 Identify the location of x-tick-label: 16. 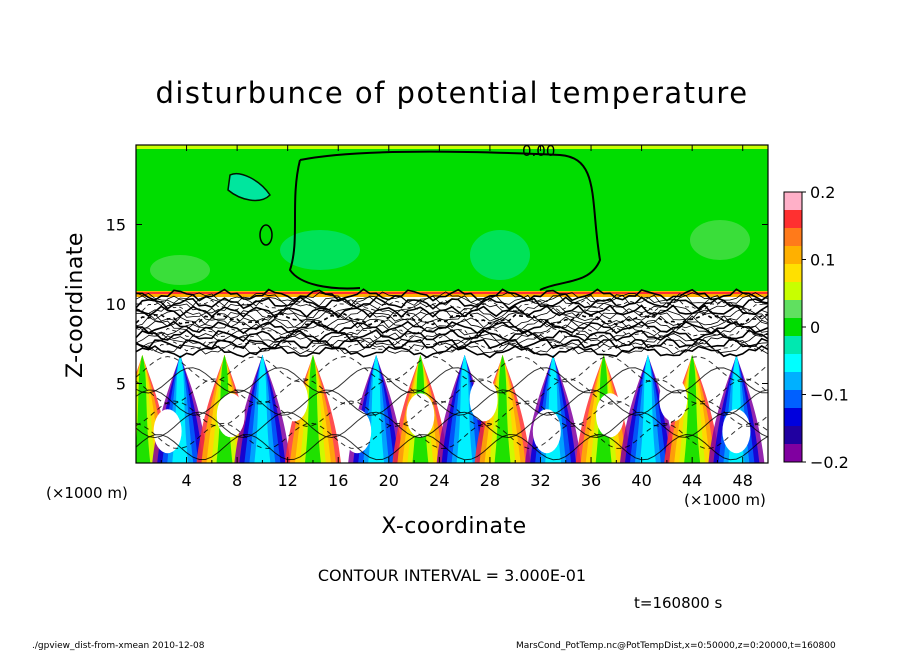
(338, 480).